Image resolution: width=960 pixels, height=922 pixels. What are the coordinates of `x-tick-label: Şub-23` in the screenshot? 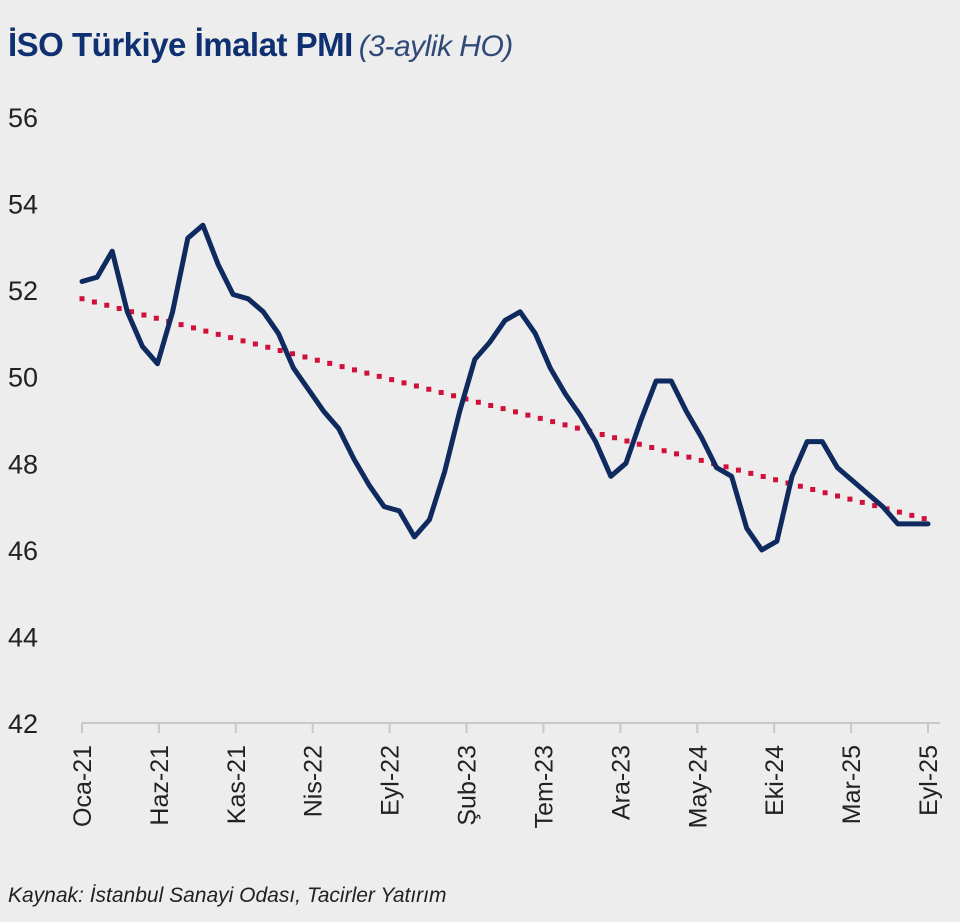 It's located at (468, 785).